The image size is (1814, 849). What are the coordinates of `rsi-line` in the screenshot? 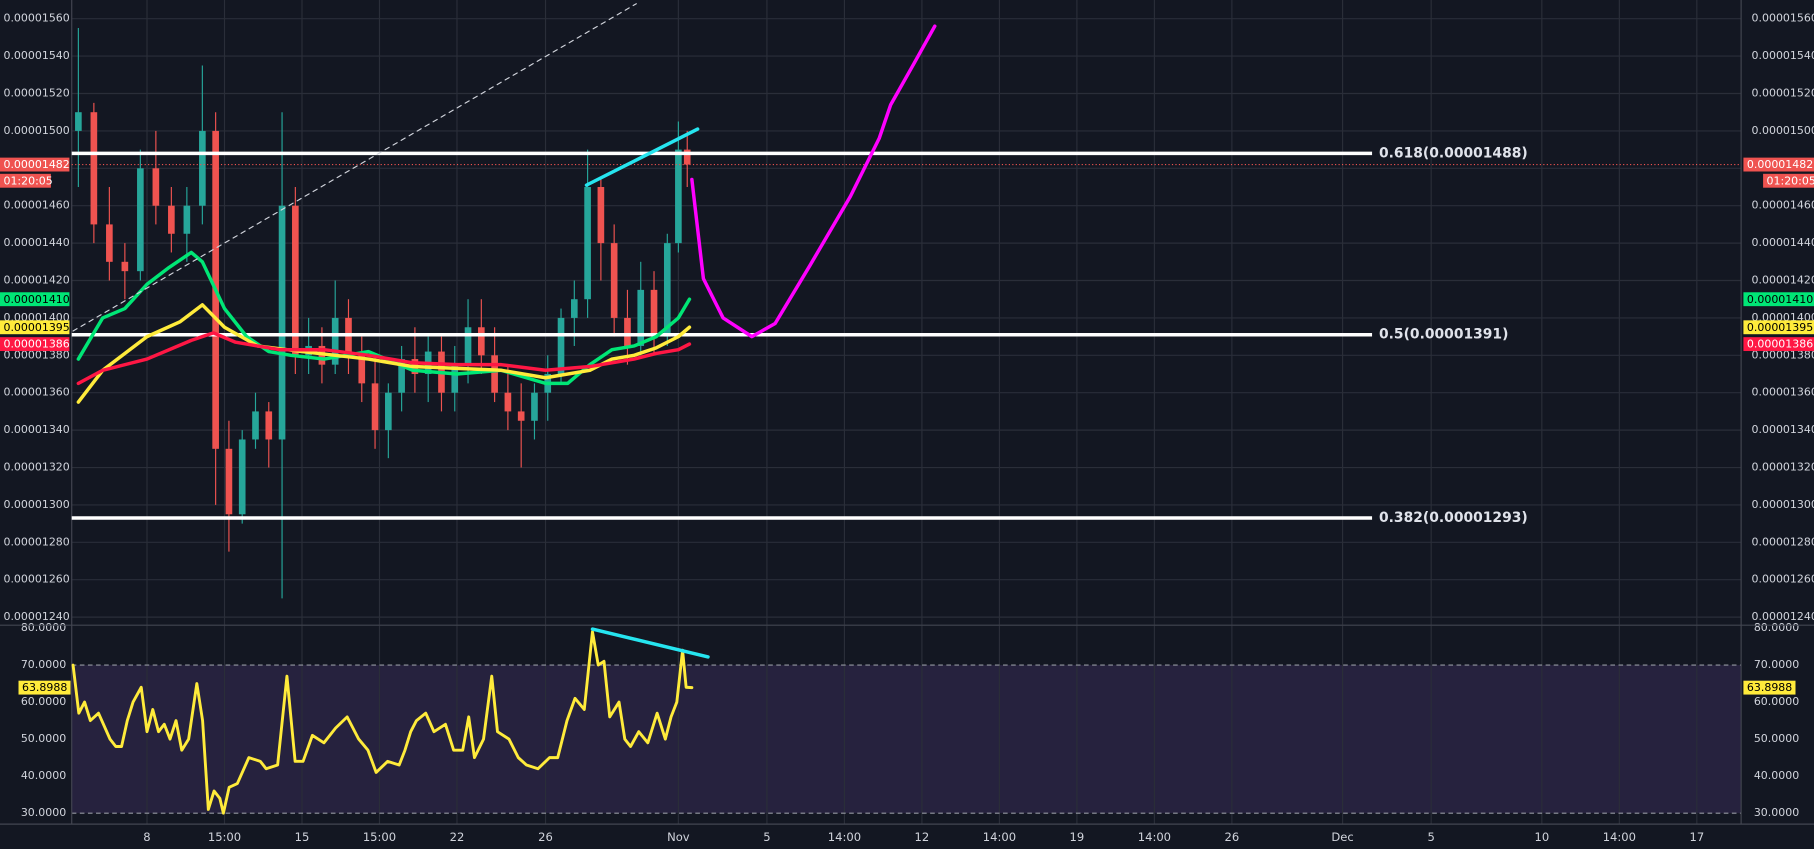 It's located at (382, 722).